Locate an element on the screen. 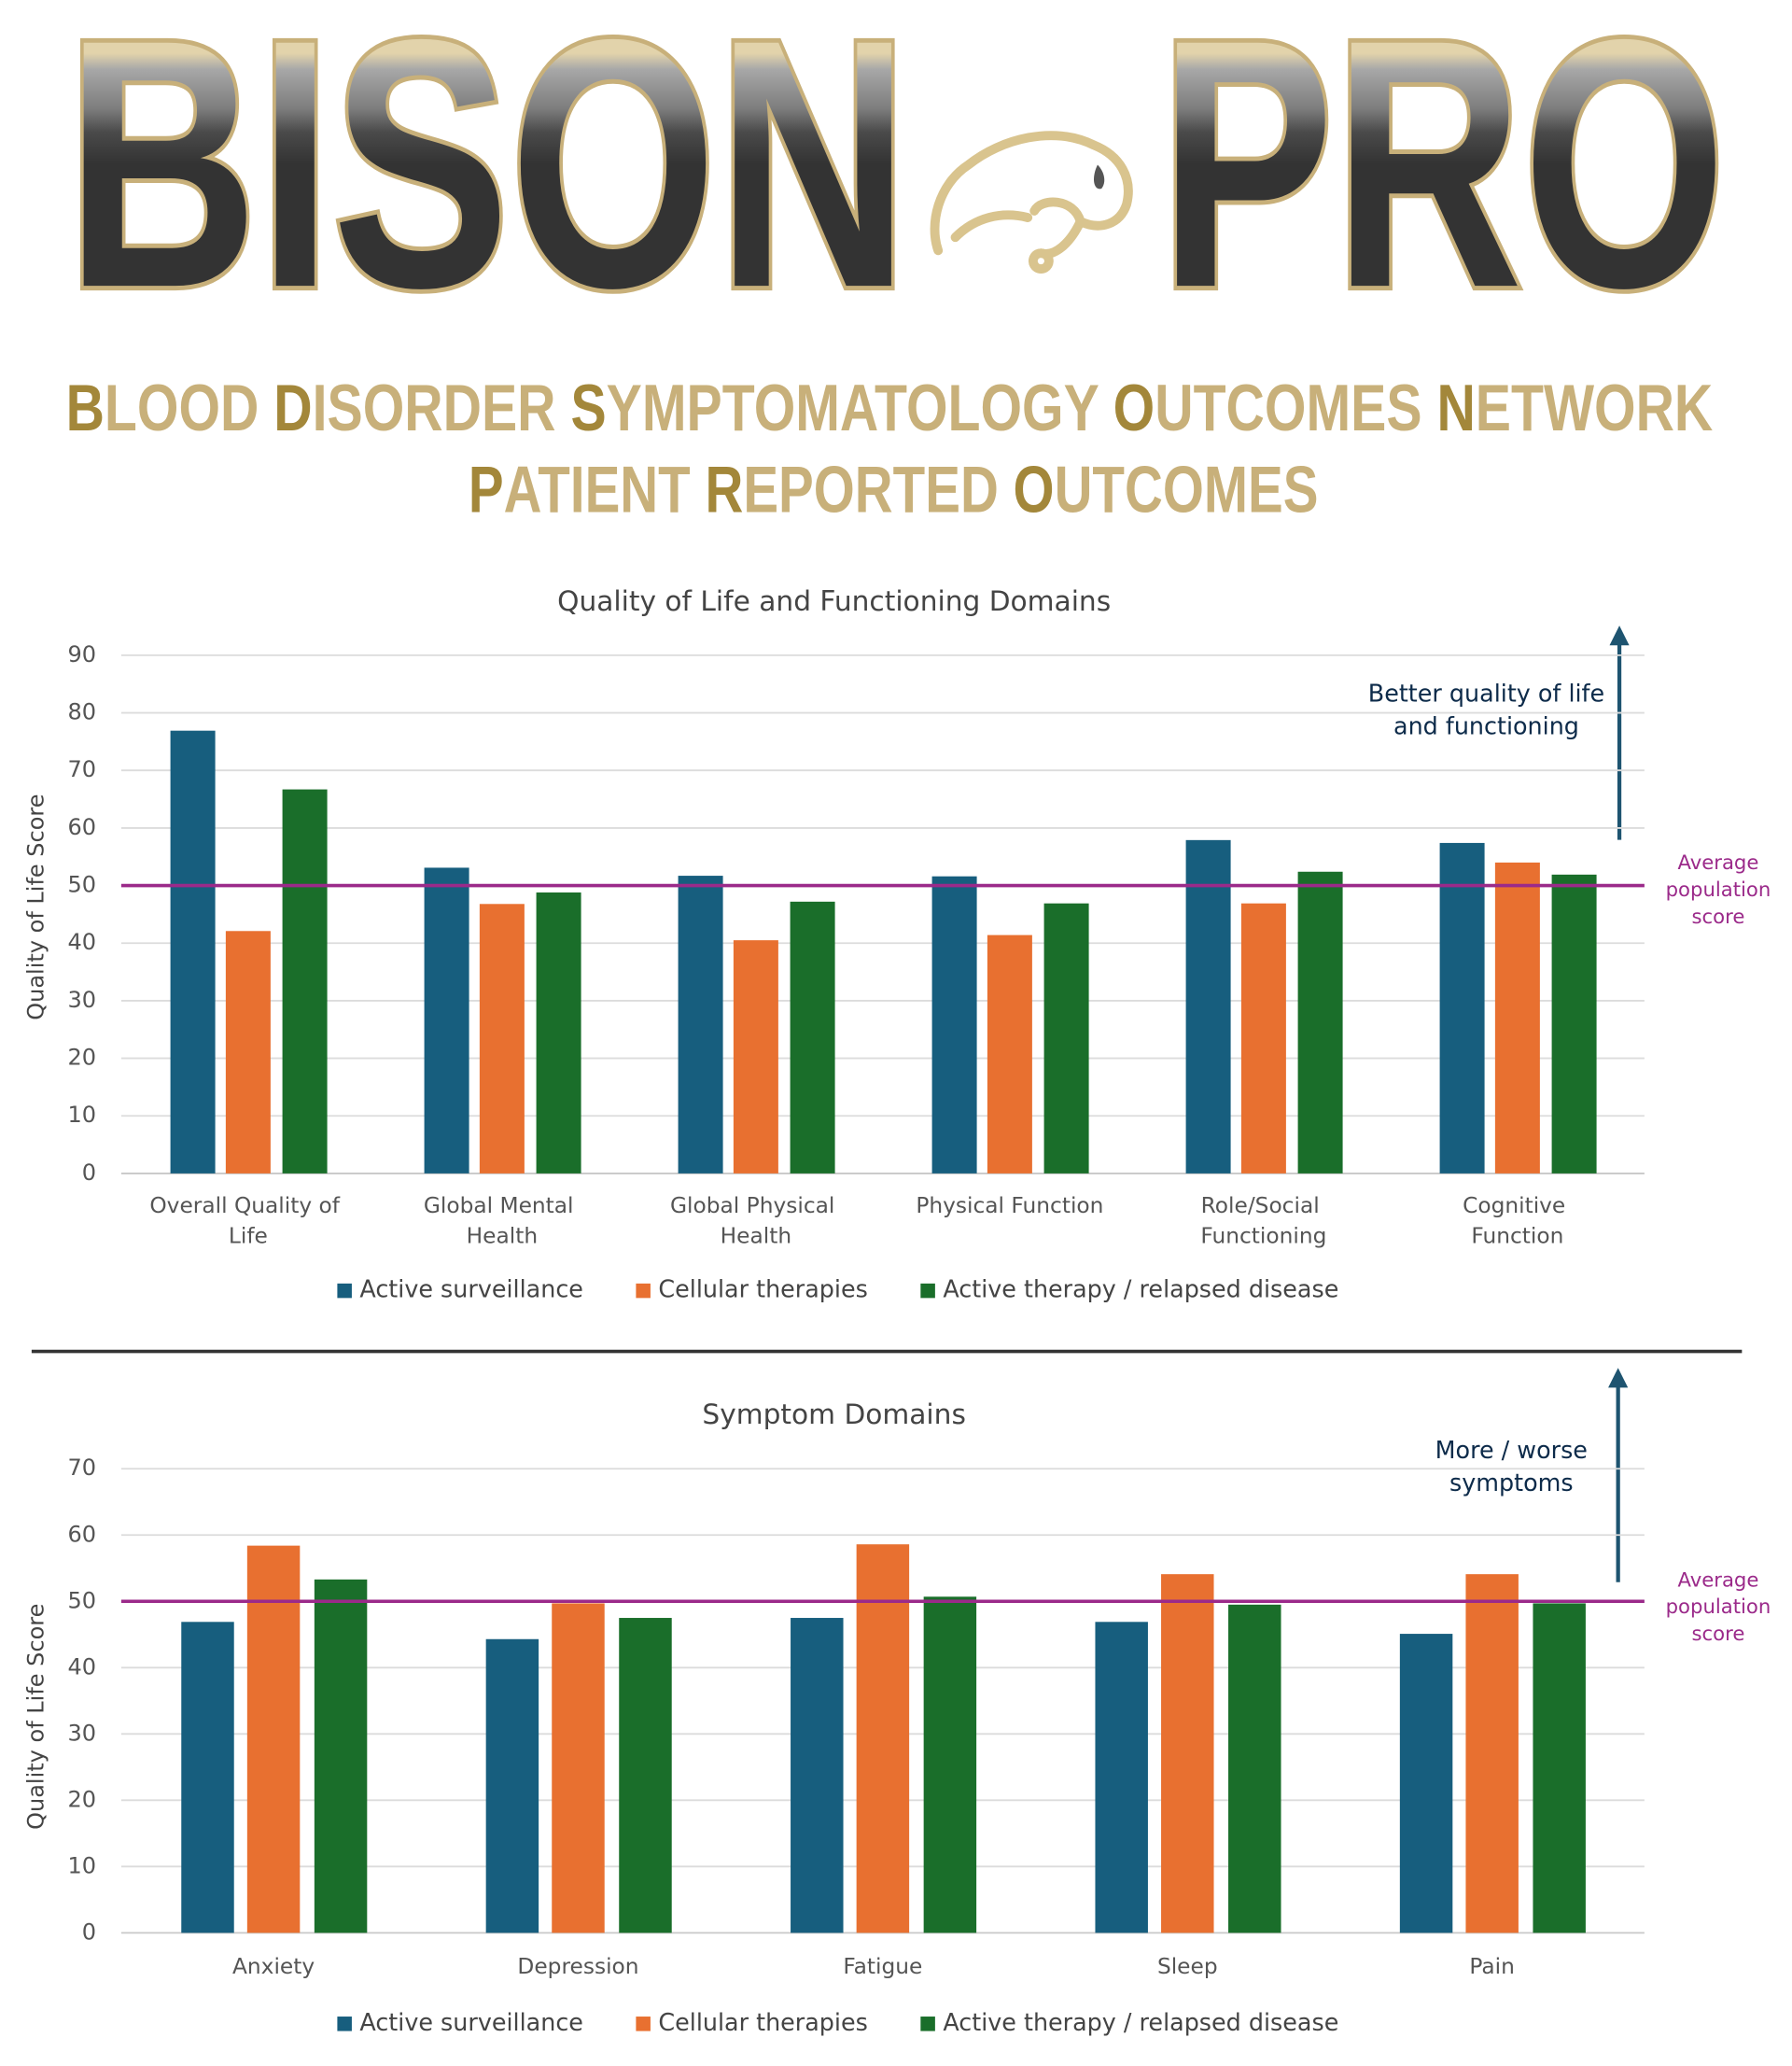  annotation: and functioning is located at coordinates (1486, 726).